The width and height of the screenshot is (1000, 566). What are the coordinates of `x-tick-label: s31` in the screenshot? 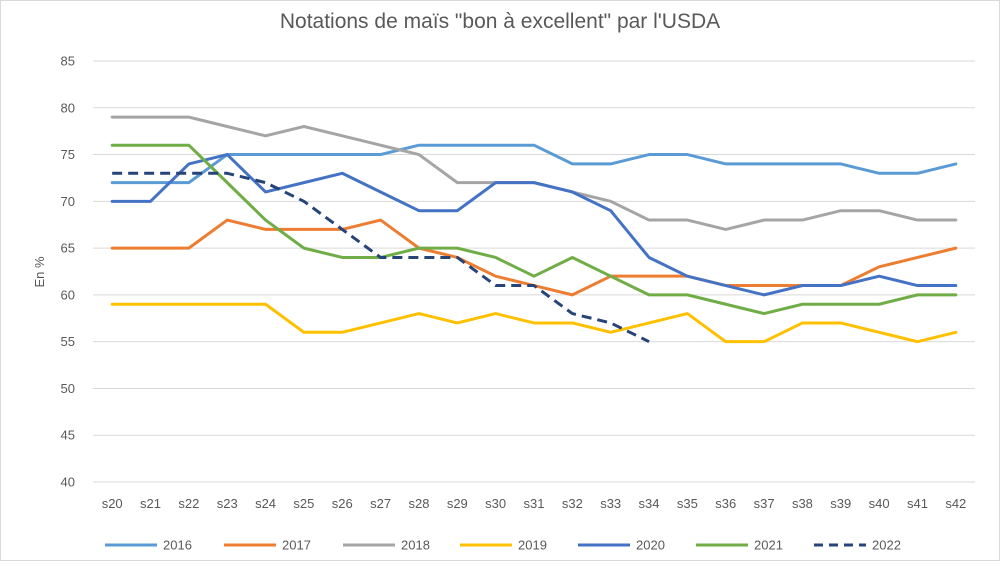 It's located at (534, 503).